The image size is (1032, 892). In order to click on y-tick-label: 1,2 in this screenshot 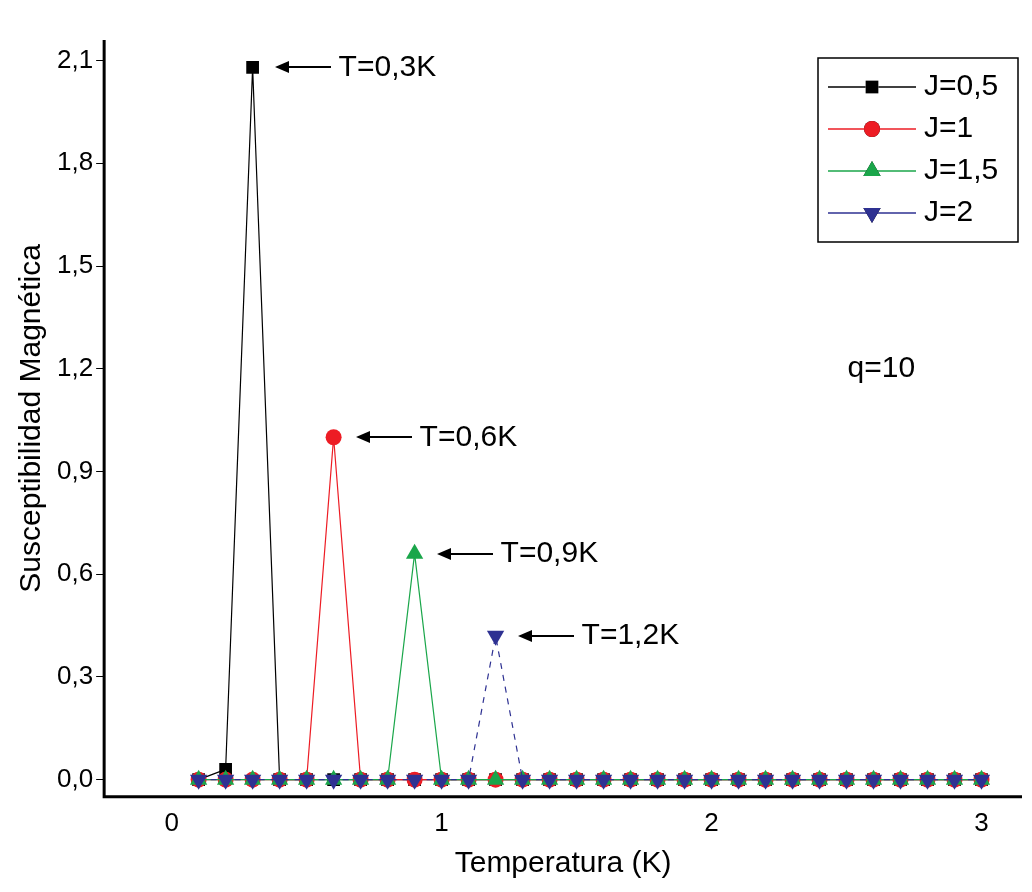, I will do `click(75, 366)`.